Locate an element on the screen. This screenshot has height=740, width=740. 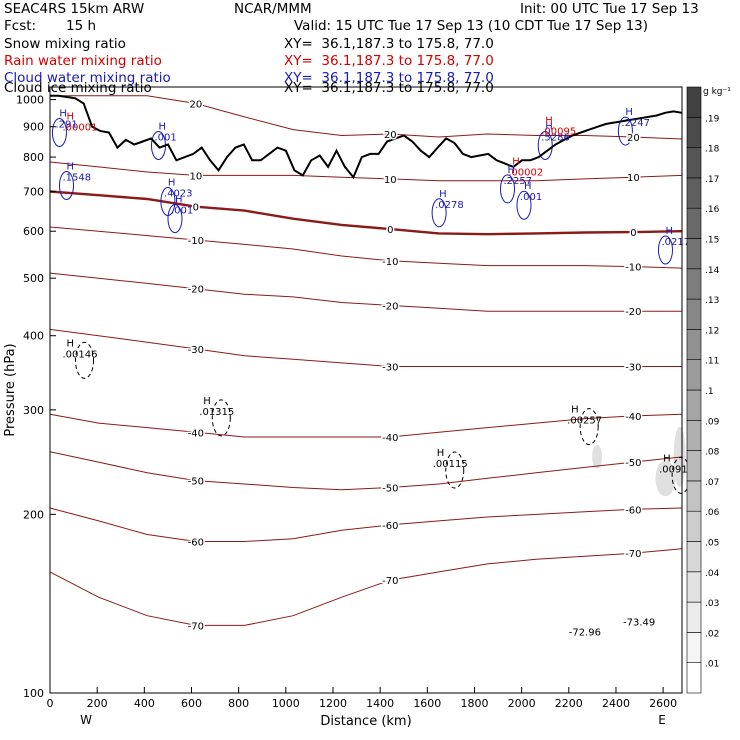
y-tick-label: 800 is located at coordinates (33, 157).